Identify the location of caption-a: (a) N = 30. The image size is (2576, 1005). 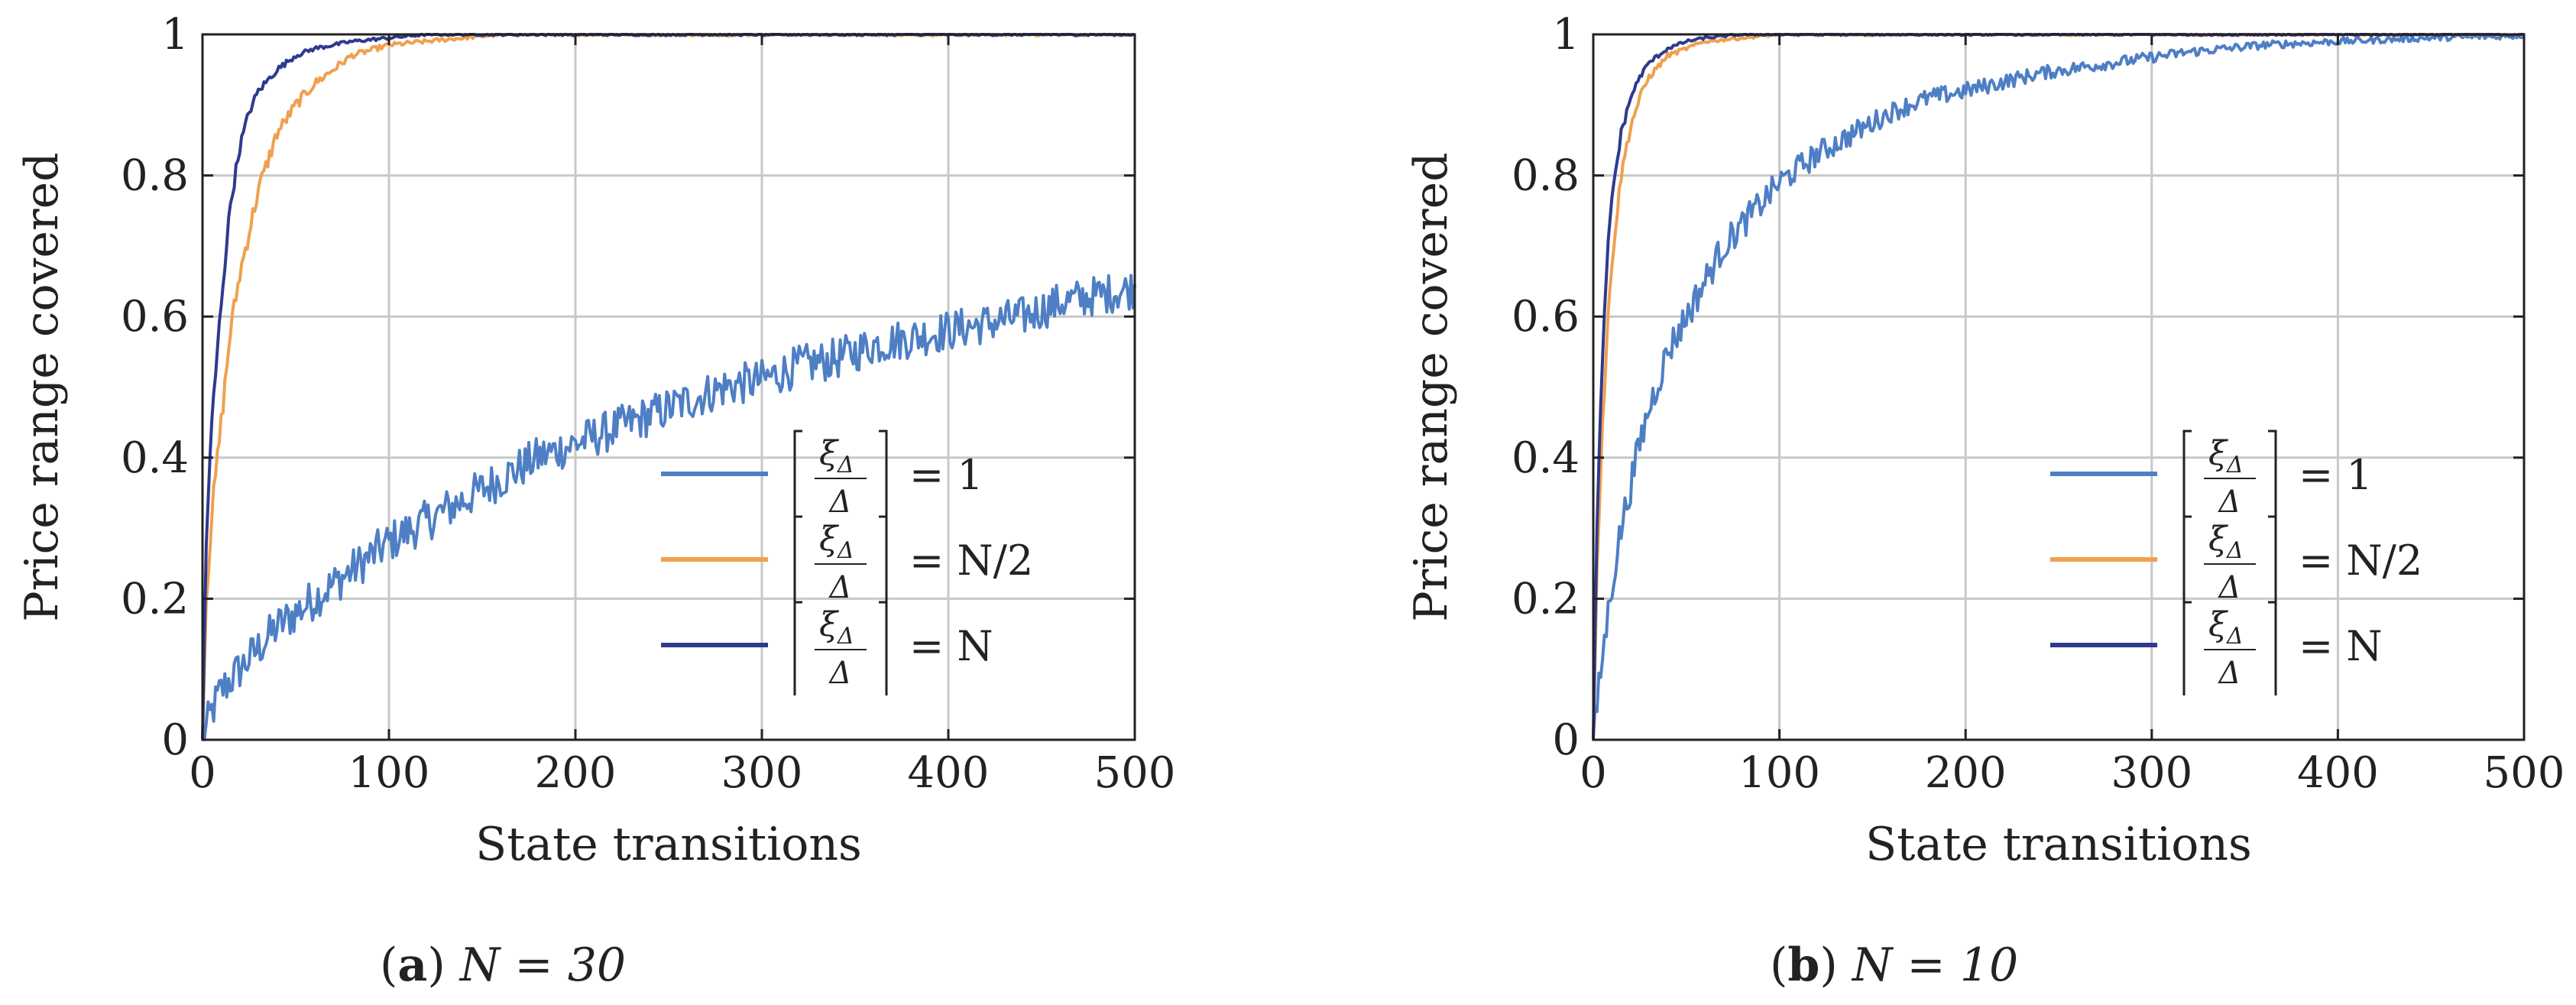
(504, 965).